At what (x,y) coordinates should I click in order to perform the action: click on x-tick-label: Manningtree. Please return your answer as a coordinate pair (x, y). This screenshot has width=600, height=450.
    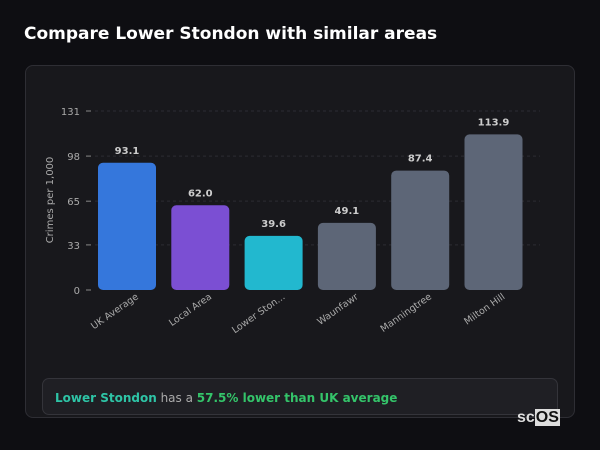
    Looking at the image, I should click on (406, 312).